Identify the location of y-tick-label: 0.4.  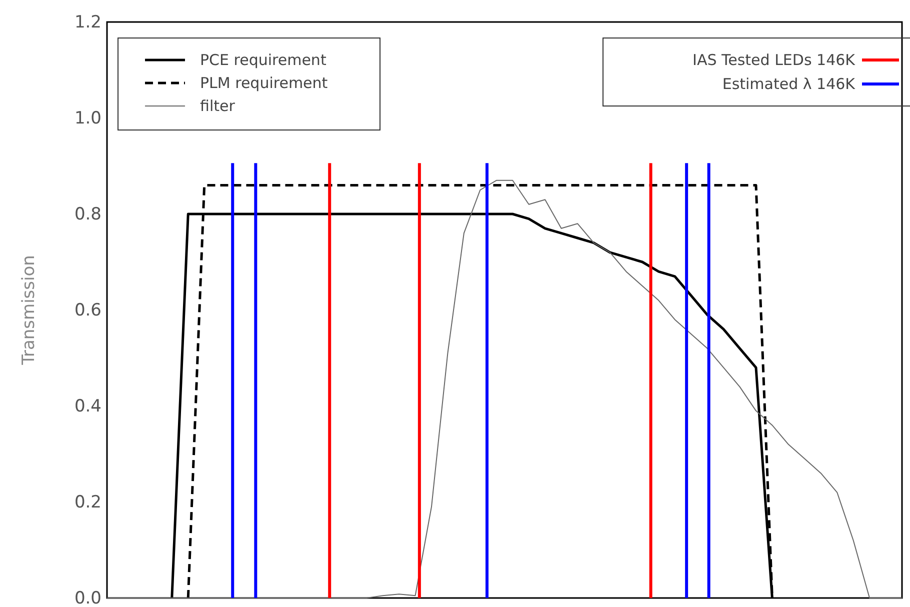
(88, 406).